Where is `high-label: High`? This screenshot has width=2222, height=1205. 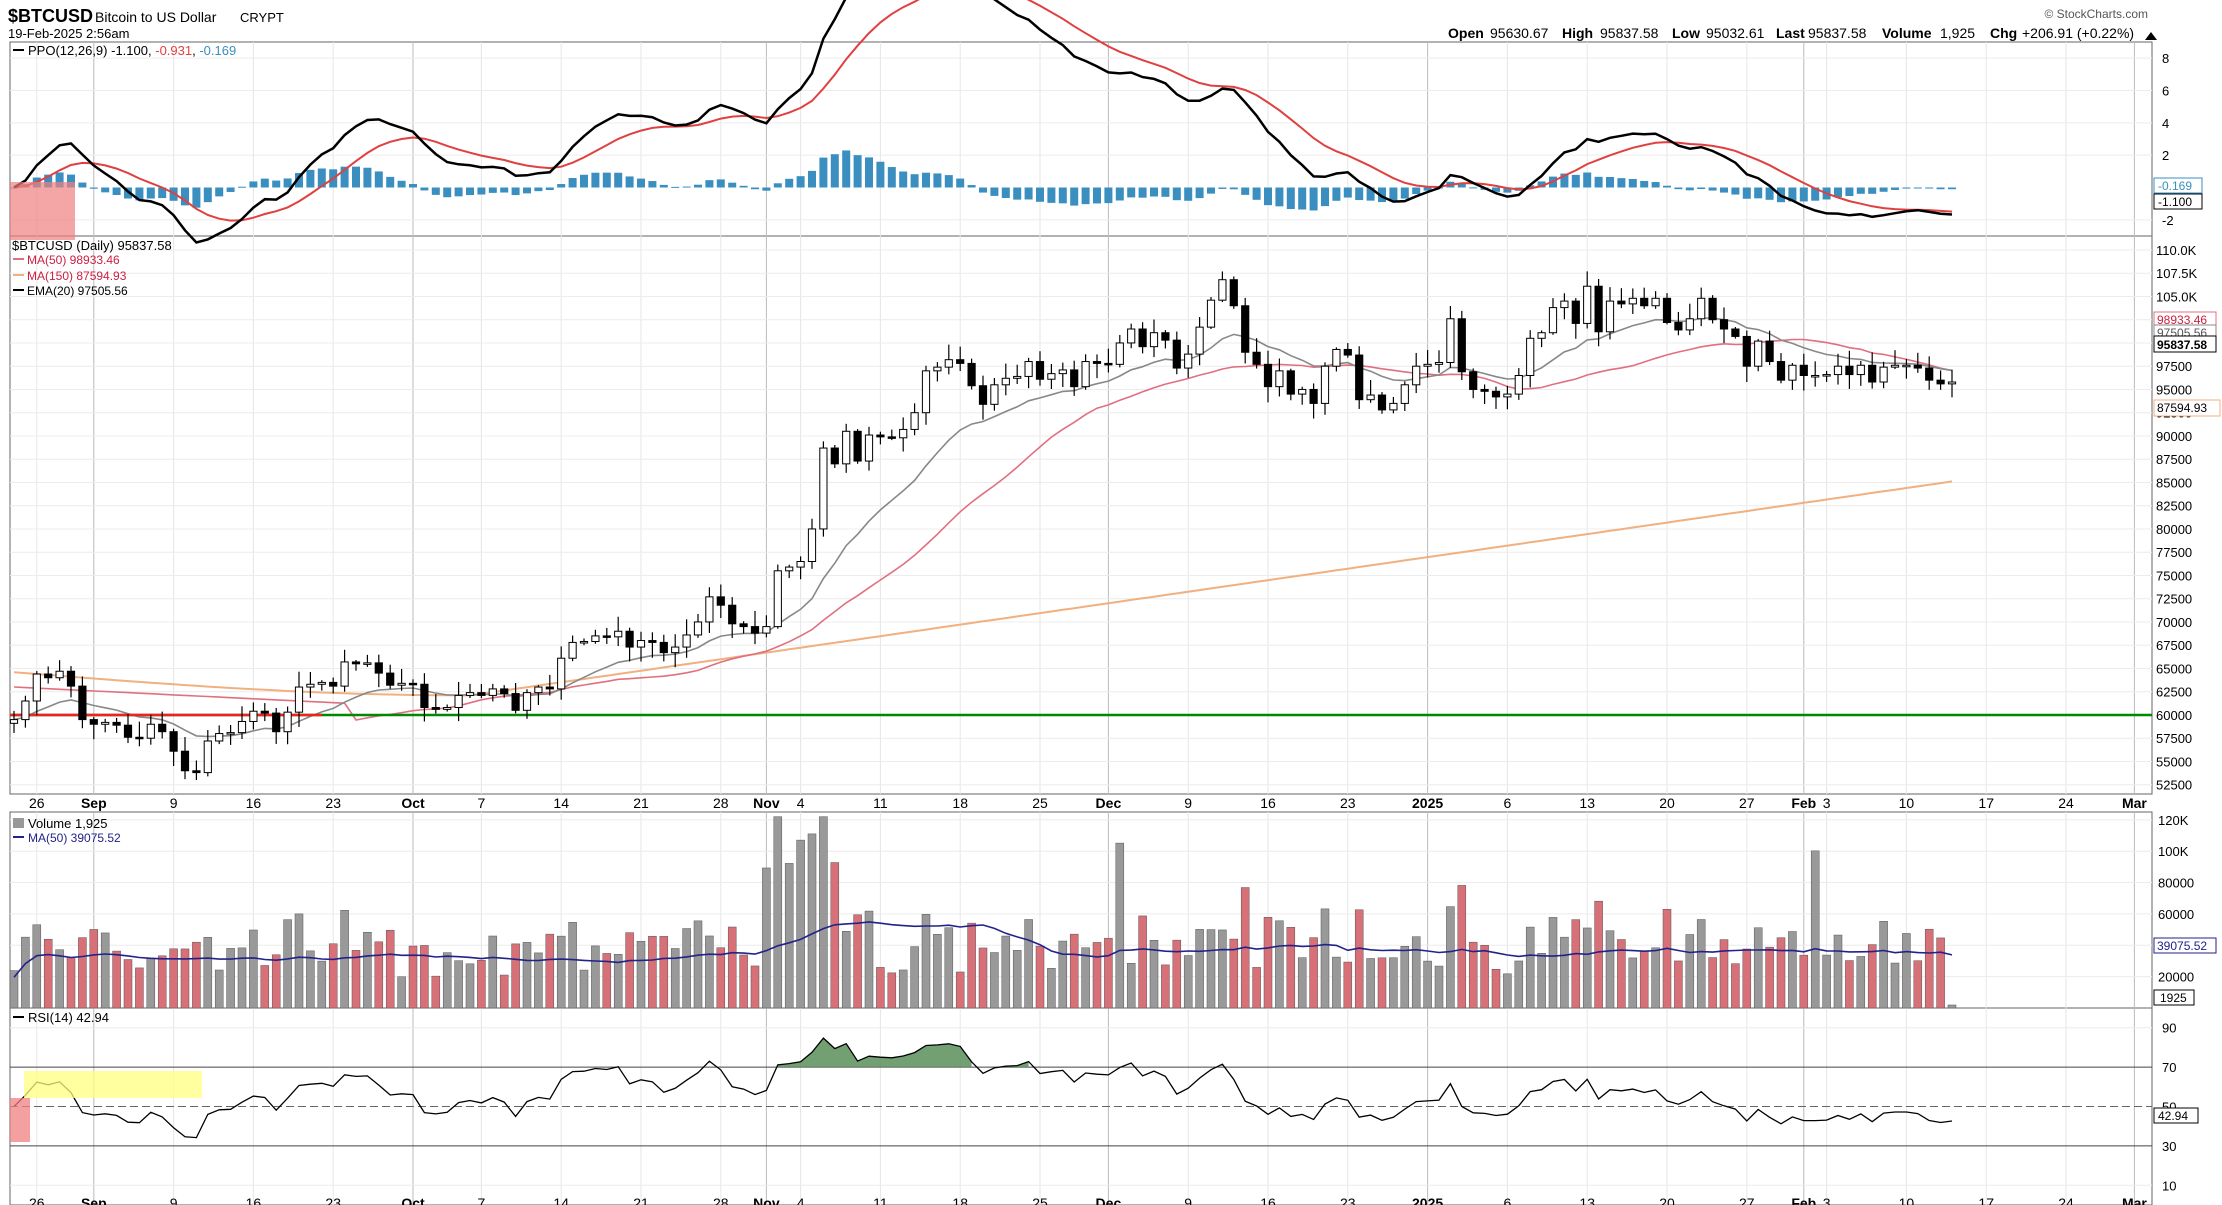 high-label: High is located at coordinates (1577, 33).